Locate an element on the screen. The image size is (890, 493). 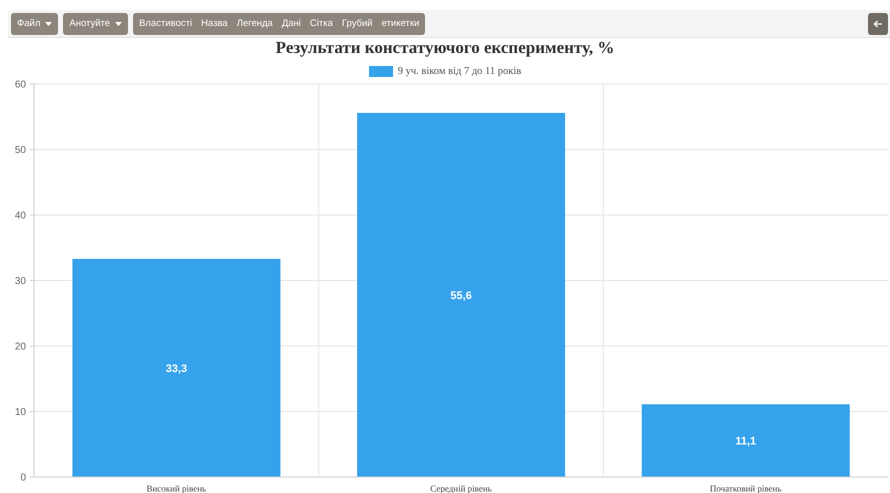
y-tick-label: 60 is located at coordinates (20, 85).